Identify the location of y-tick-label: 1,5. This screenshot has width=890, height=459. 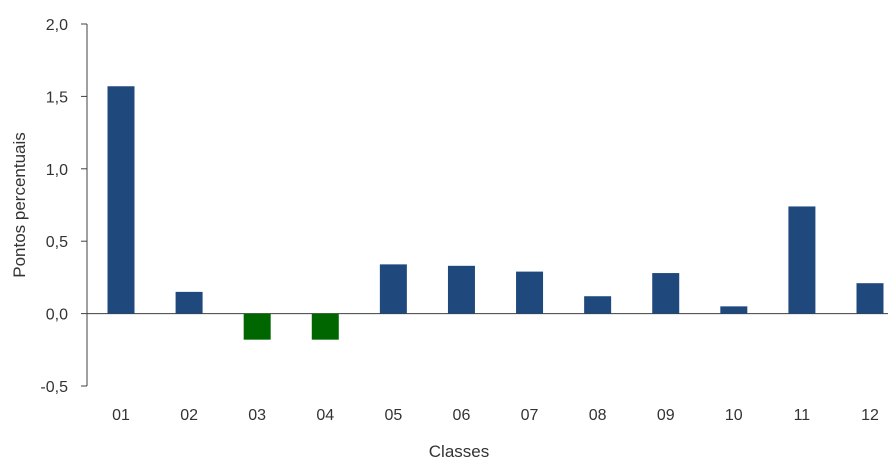
(57, 97).